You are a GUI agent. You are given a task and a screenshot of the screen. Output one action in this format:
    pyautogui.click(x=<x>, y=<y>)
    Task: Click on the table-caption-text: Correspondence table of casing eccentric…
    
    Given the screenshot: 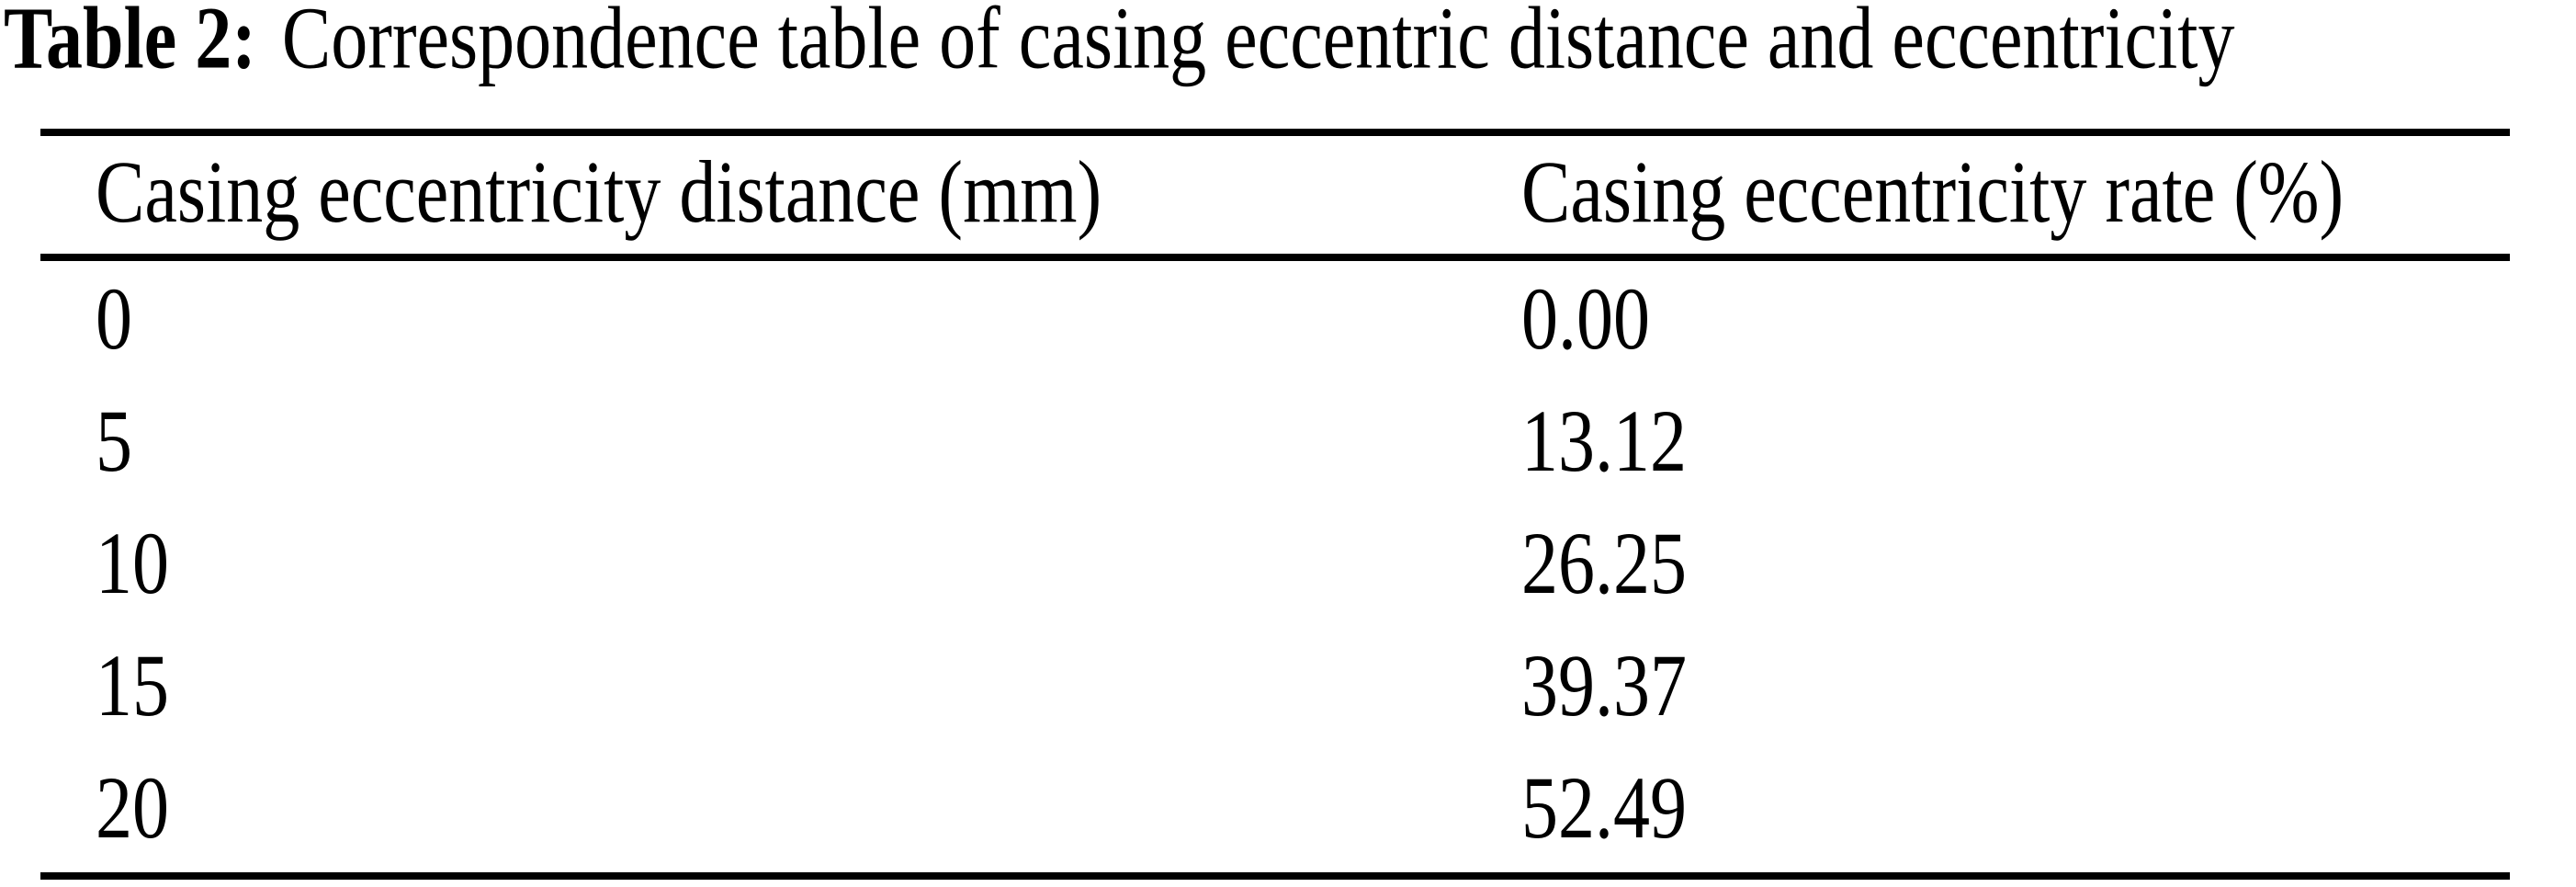 What is the action you would take?
    pyautogui.click(x=1258, y=44)
    